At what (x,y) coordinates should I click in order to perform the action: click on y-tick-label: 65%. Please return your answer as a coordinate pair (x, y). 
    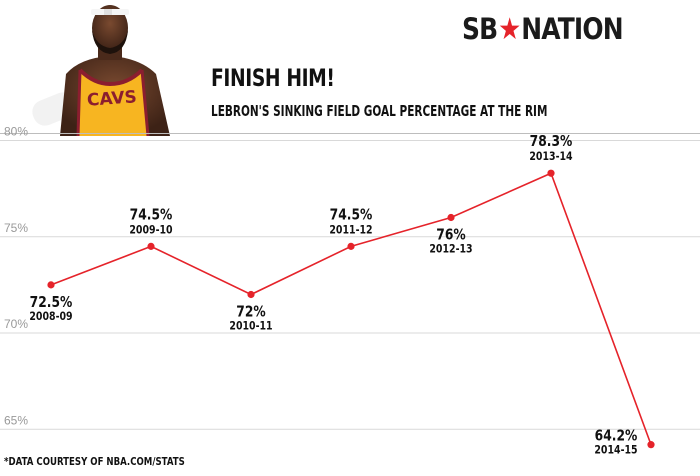
    Looking at the image, I should click on (16, 420).